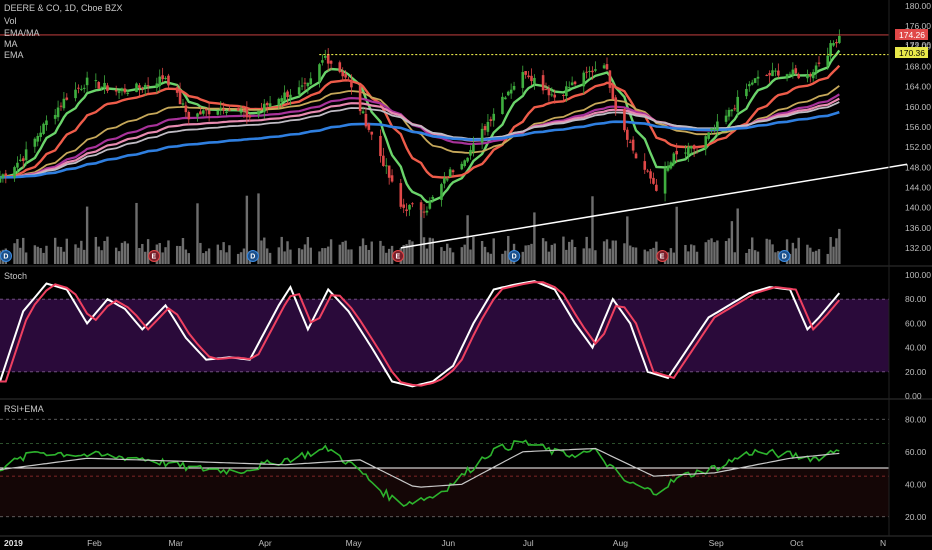 The image size is (932, 550). I want to click on x-tick-label: Aug, so click(620, 543).